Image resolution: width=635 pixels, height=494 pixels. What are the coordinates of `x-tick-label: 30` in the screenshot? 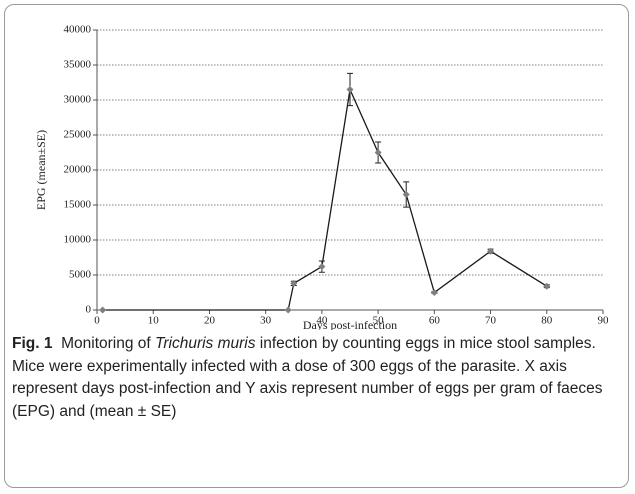 It's located at (266, 321).